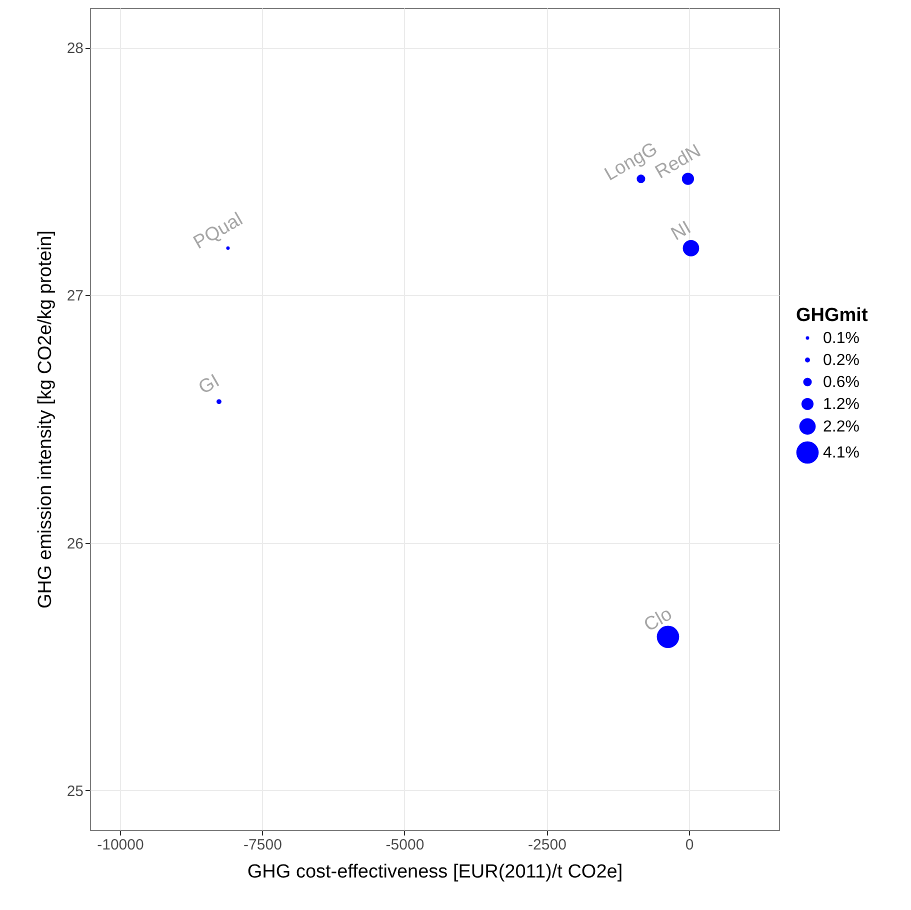 This screenshot has width=911, height=910. I want to click on y-tick-label: 25, so click(75, 791).